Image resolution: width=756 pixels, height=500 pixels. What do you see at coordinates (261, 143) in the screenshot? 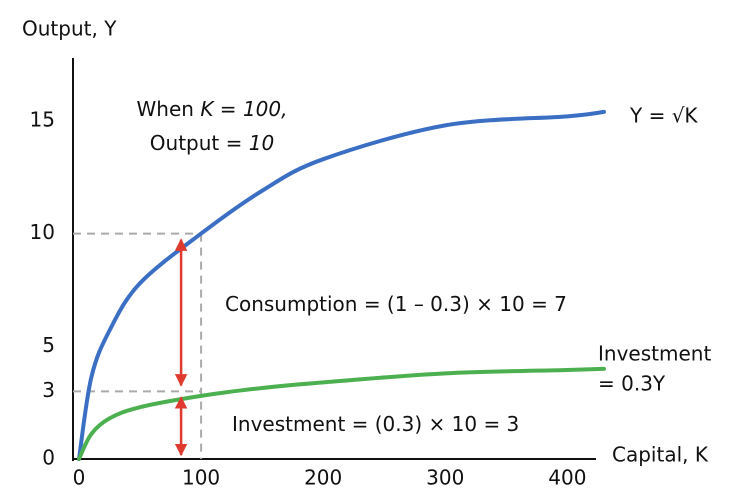
I see `annotation-part: 10` at bounding box center [261, 143].